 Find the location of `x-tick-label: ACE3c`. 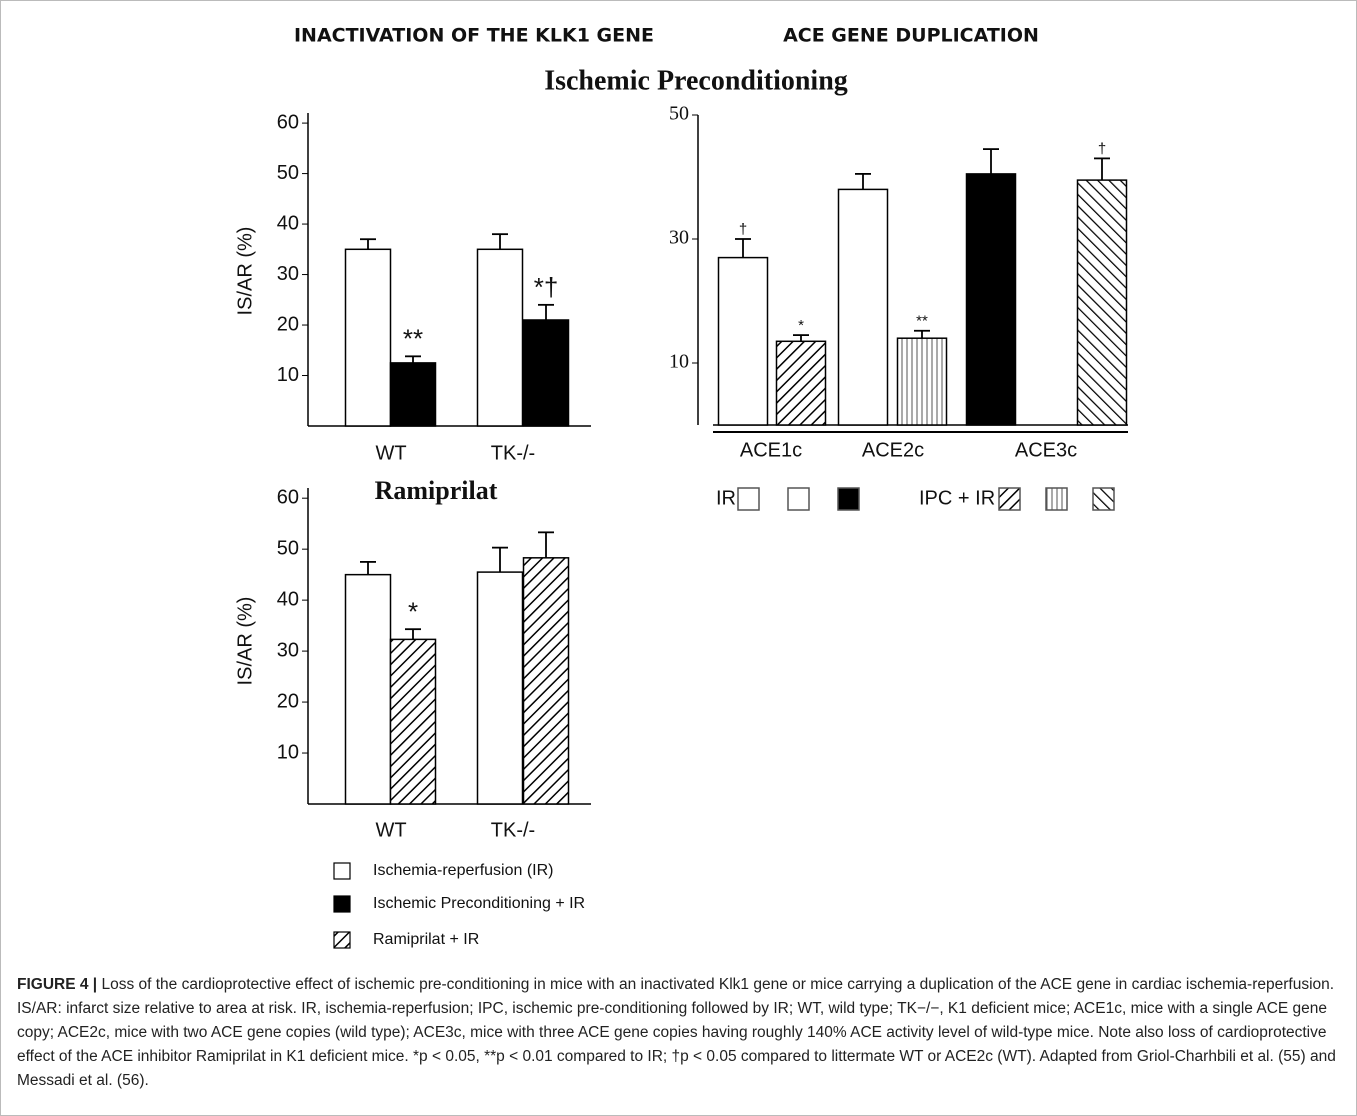

x-tick-label: ACE3c is located at coordinates (1046, 450).